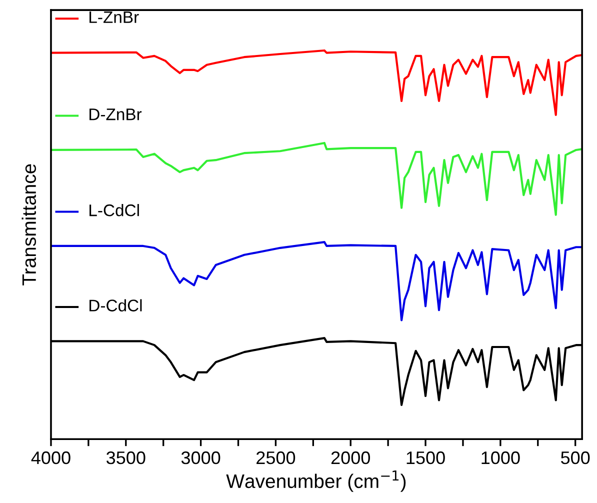 The height and width of the screenshot is (503, 597). Describe the element at coordinates (316, 481) in the screenshot. I see `x-axis-title: Wavenumber (cm$^{−1}$)` at that location.